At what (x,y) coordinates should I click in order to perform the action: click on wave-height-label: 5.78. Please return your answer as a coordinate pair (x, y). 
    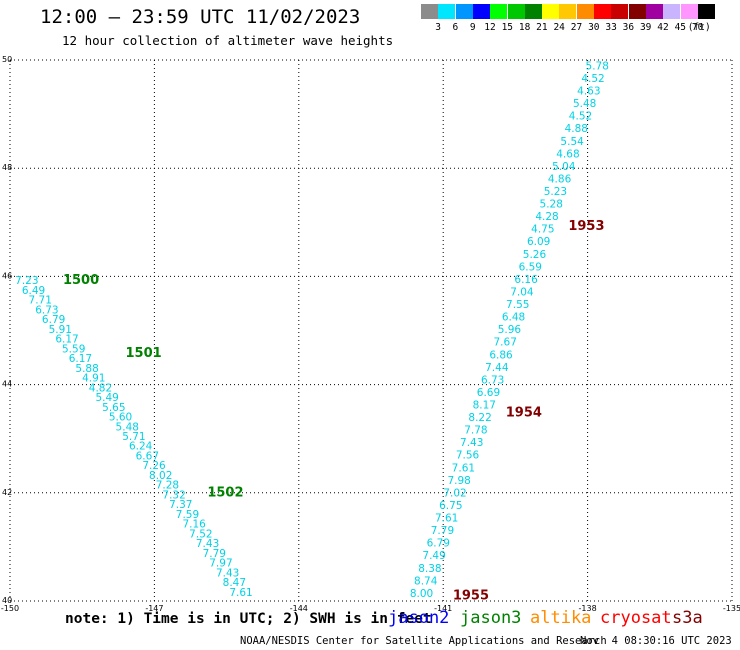
    Looking at the image, I should click on (597, 66).